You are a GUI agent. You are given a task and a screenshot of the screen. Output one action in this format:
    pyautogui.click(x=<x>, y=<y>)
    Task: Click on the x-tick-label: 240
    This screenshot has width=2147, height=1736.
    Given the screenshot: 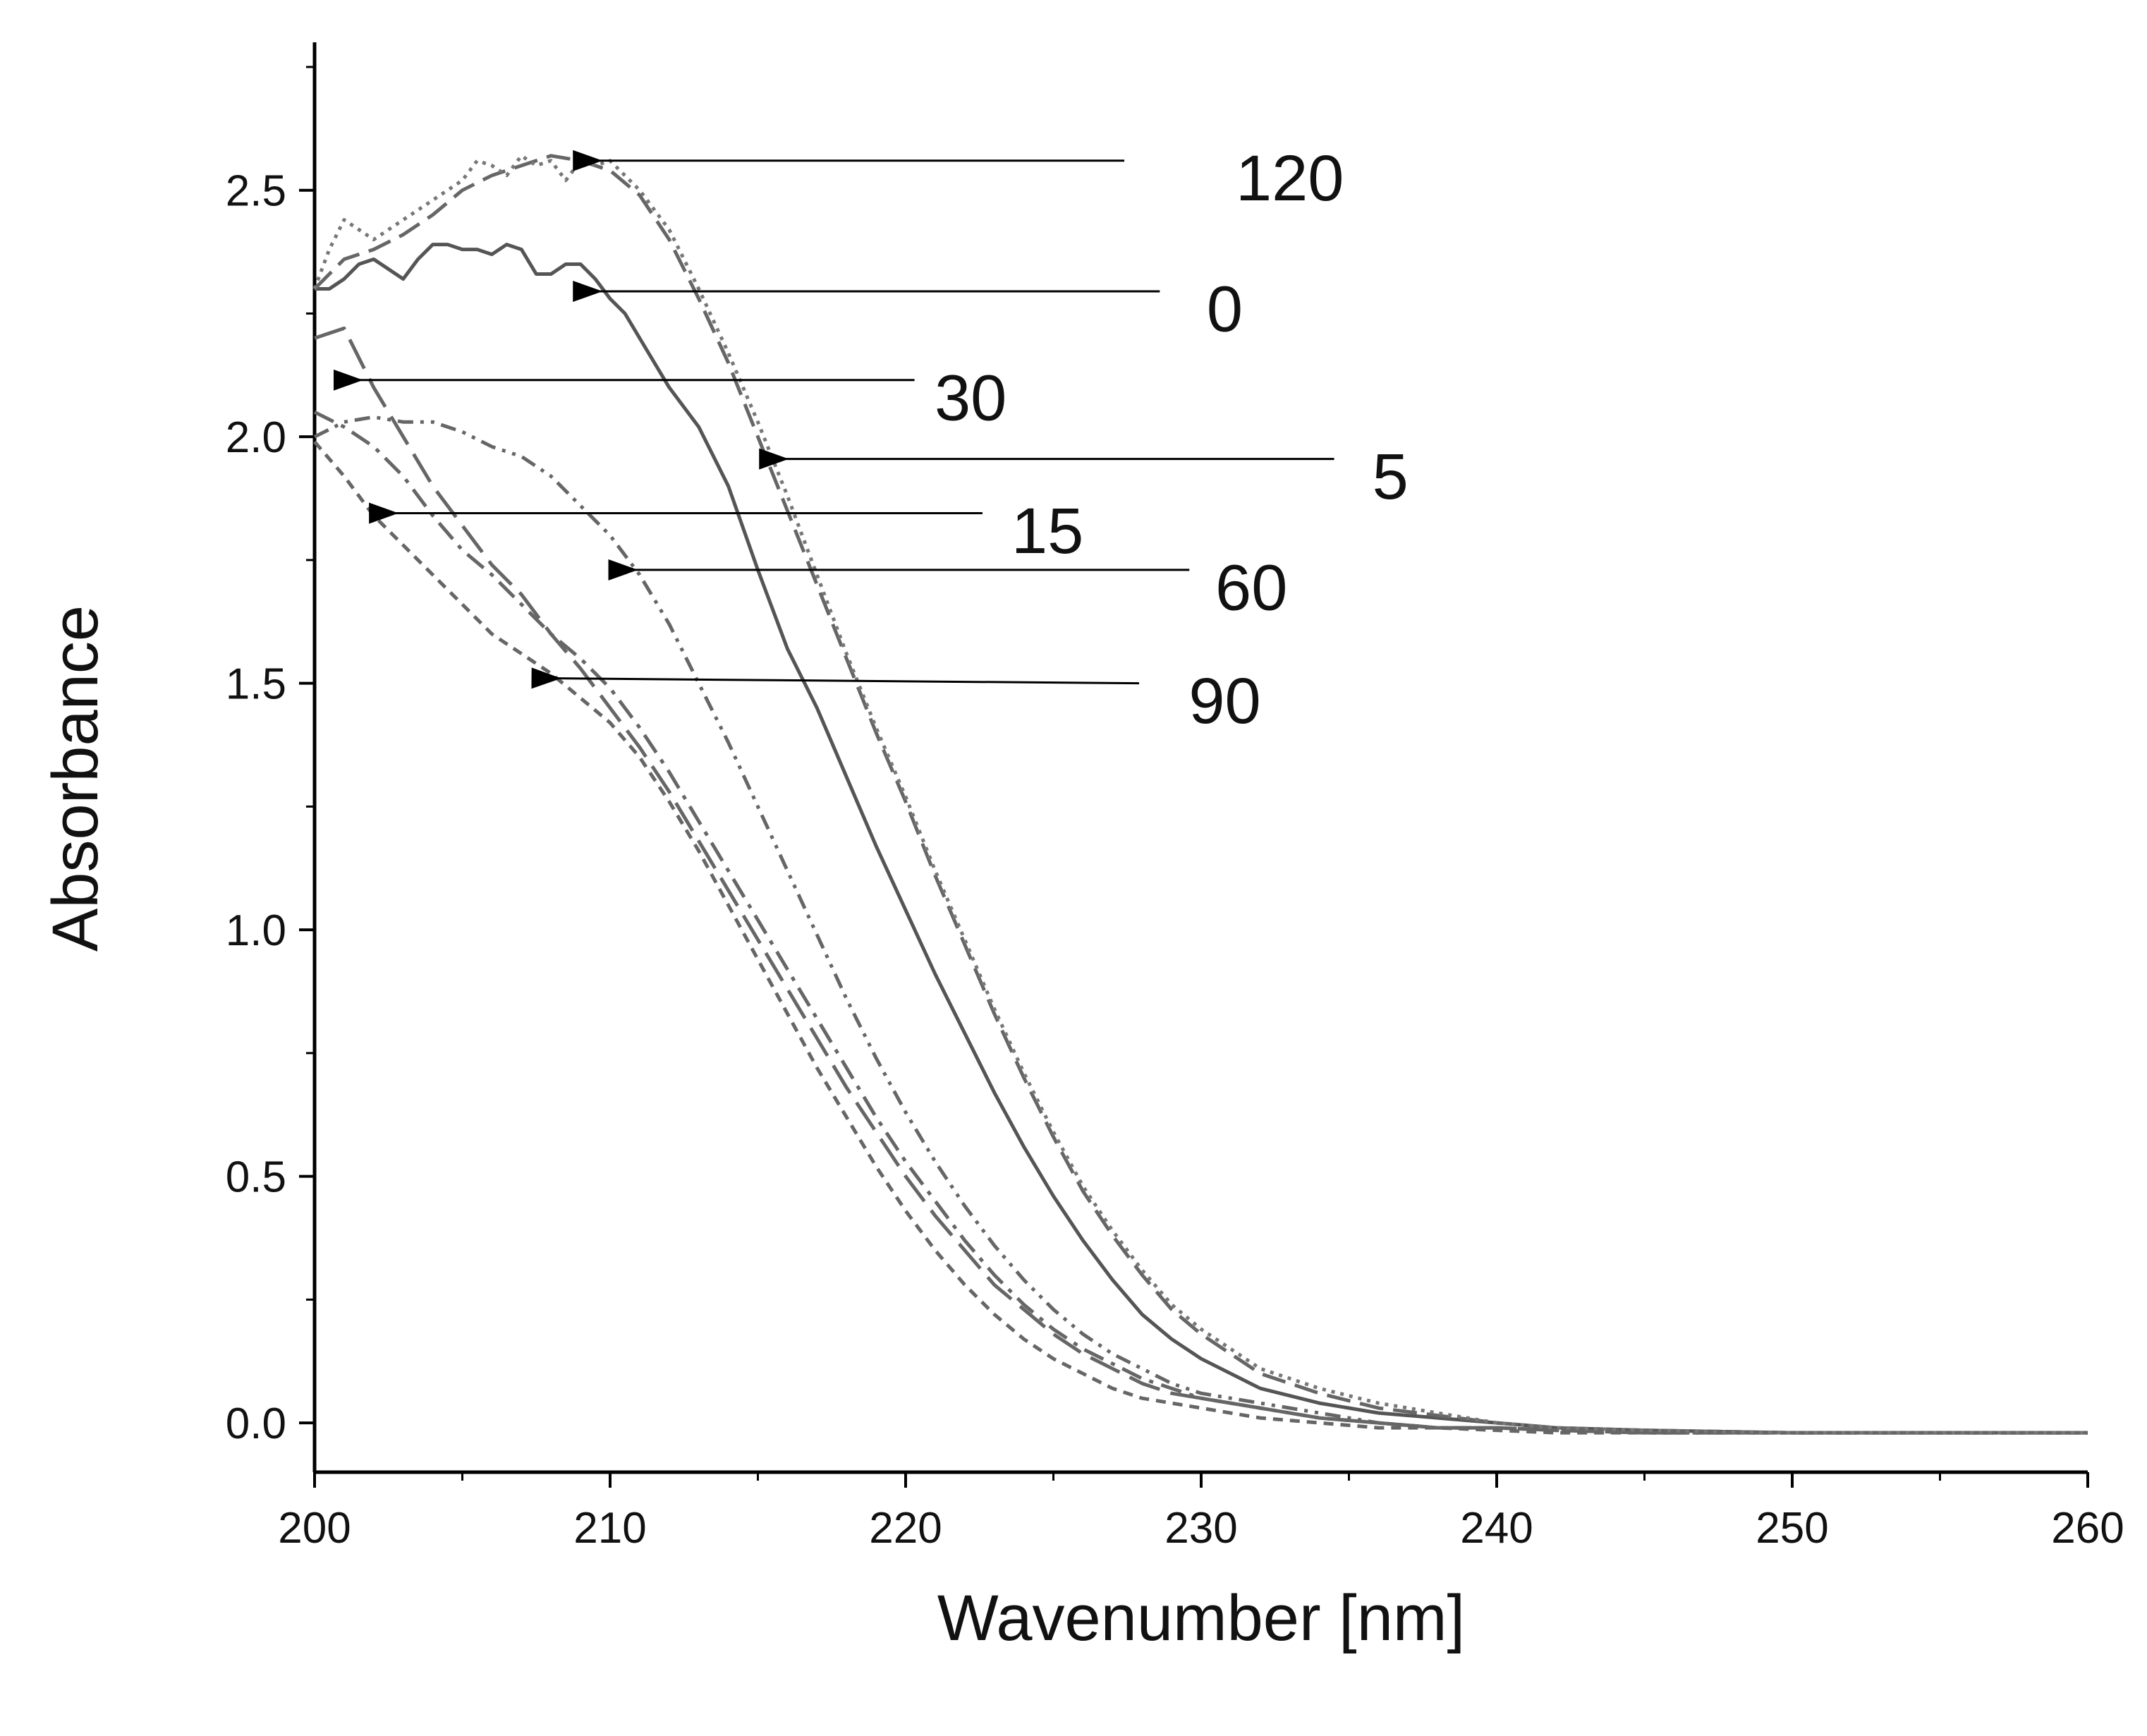 What is the action you would take?
    pyautogui.click(x=1496, y=1528)
    